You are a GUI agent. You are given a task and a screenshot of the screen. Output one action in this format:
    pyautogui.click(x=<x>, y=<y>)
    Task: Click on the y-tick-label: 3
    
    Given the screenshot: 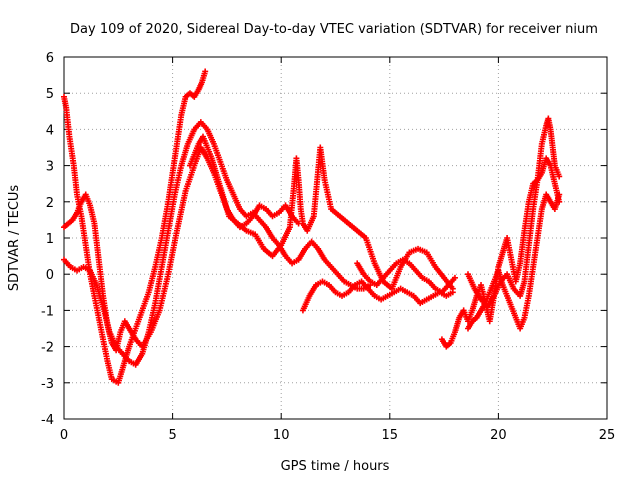 What is the action you would take?
    pyautogui.click(x=50, y=167)
    